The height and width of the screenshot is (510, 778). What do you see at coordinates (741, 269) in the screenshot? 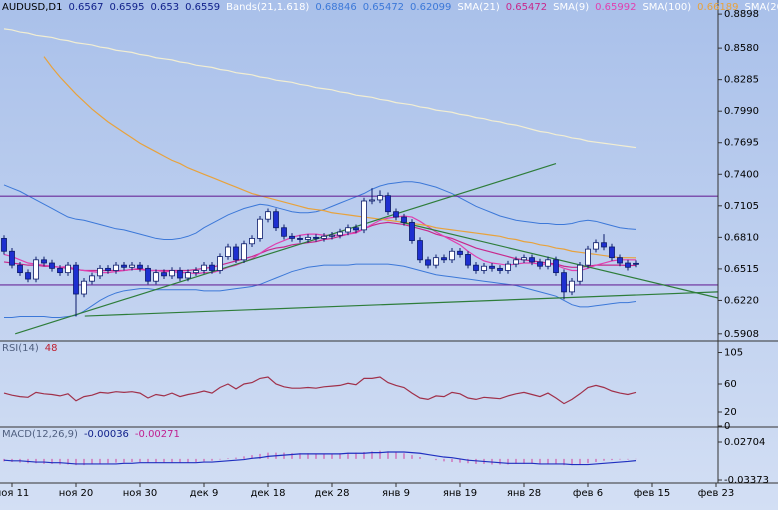
I see `y-tick-label: 0.6515` at bounding box center [741, 269].